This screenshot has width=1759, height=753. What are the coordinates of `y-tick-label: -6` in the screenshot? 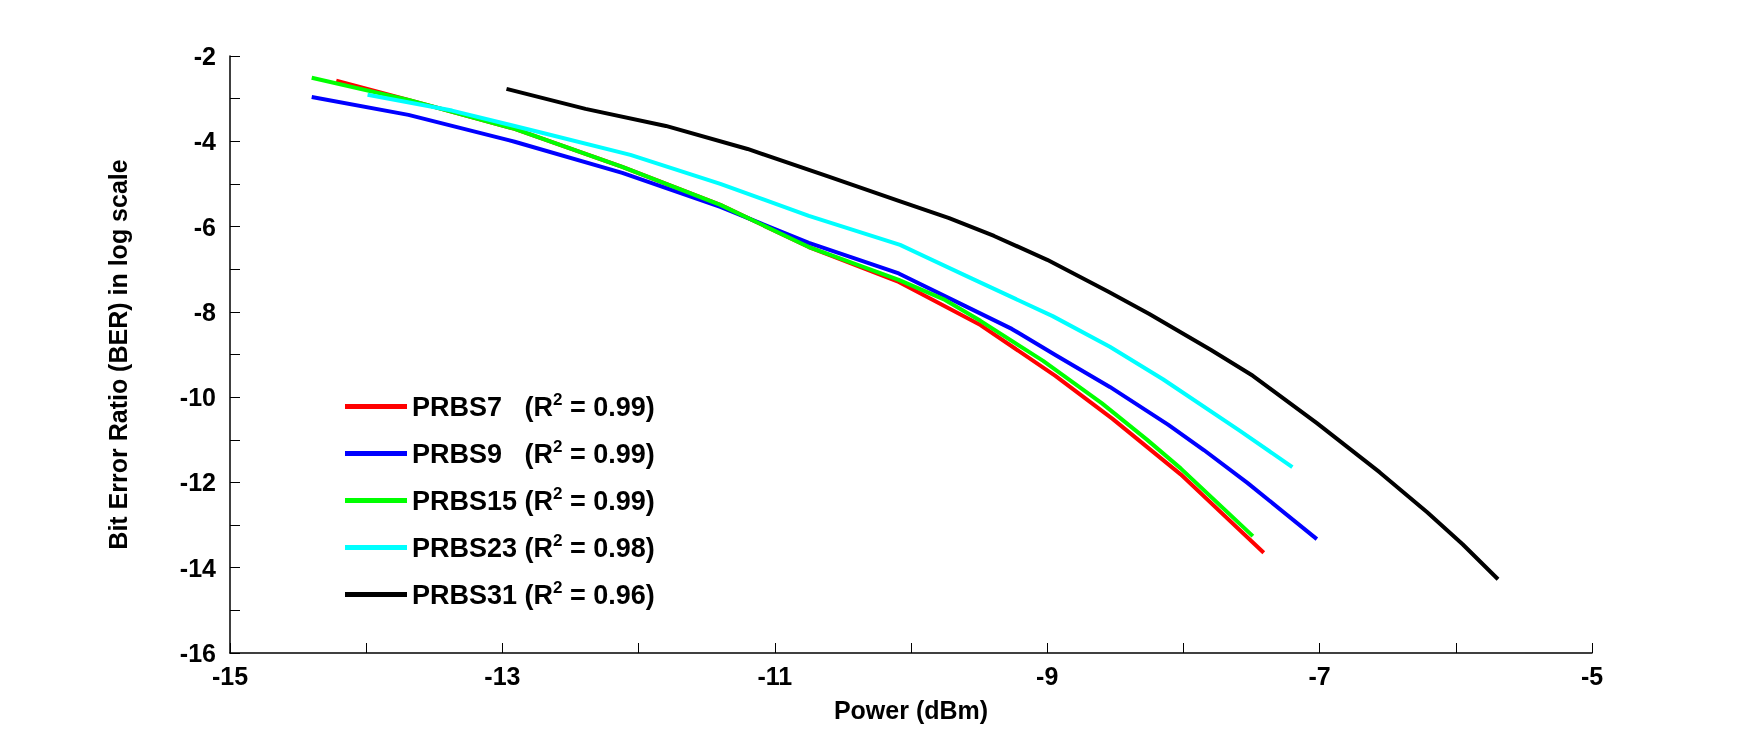 It's located at (204, 226).